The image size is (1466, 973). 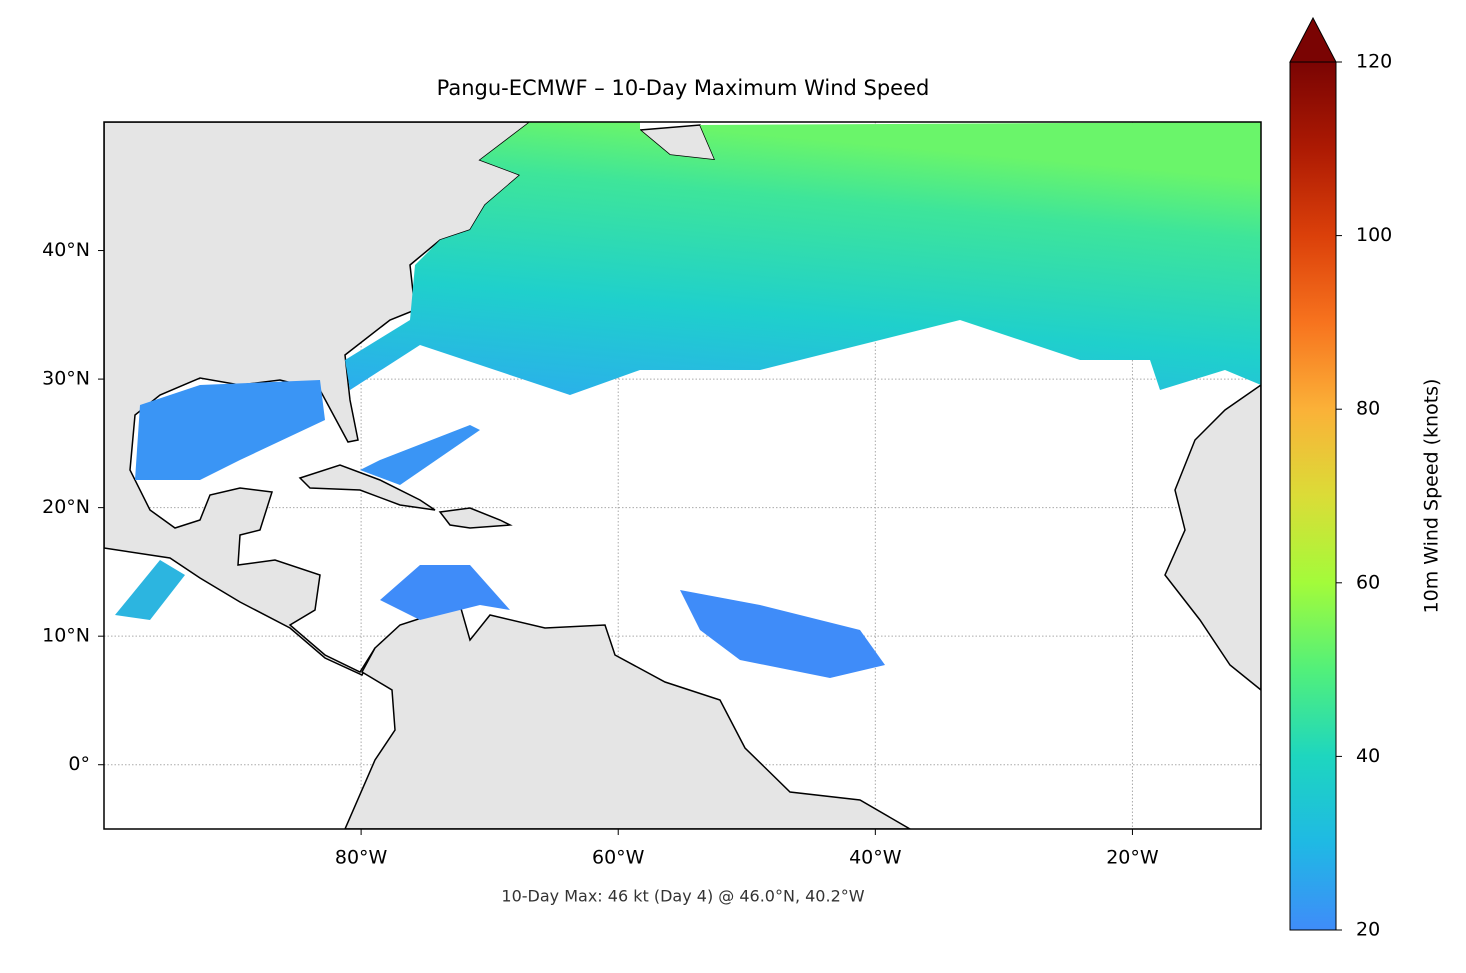 I want to click on y-tick-label: 20°N, so click(x=66, y=507).